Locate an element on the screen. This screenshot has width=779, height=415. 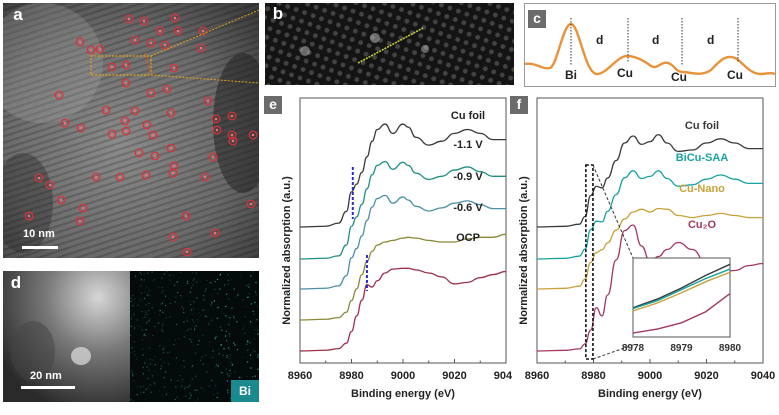
scale-bar-d is located at coordinates (48, 387).